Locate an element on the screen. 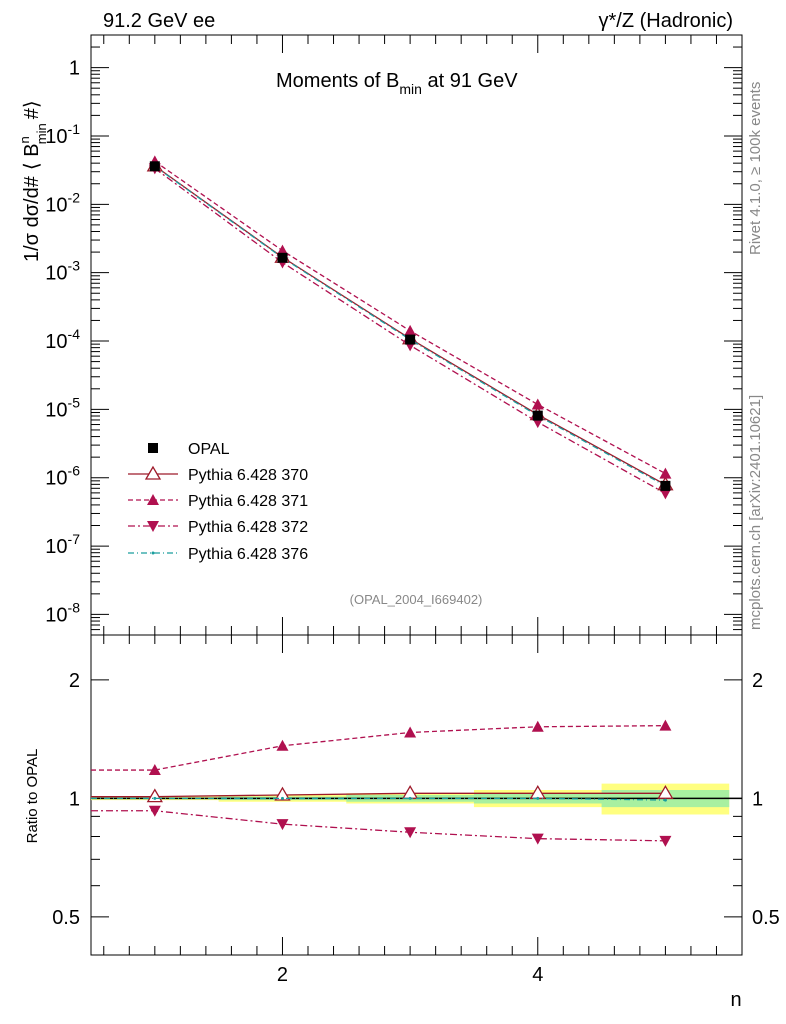 This screenshot has height=1024, width=786. y-tick-label: 10⁻⁴ is located at coordinates (62, 339).